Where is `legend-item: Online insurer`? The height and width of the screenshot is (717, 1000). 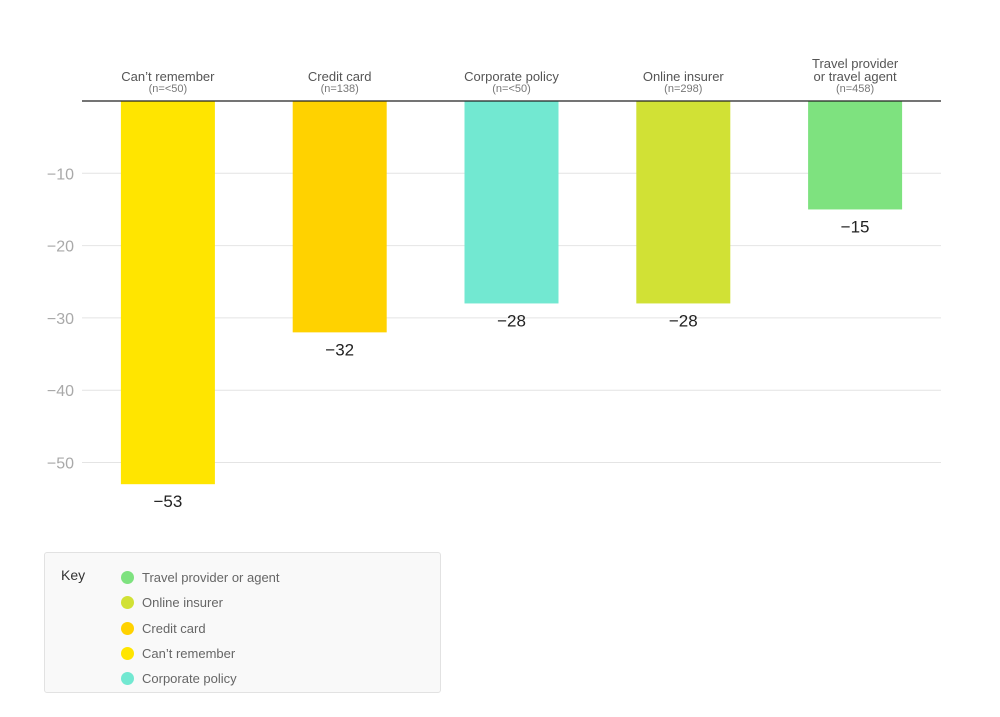 legend-item: Online insurer is located at coordinates (200, 602).